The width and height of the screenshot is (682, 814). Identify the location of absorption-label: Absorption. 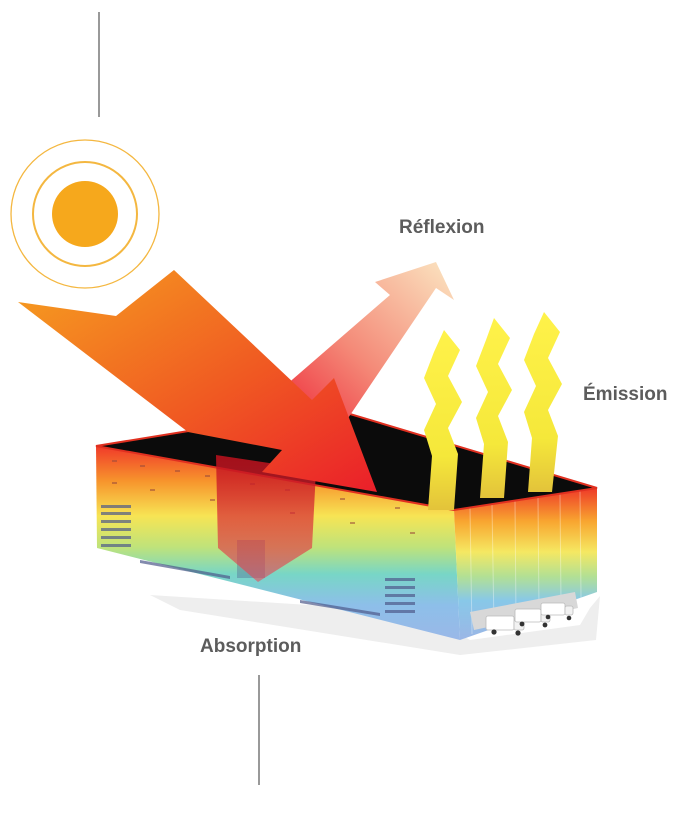
(251, 646).